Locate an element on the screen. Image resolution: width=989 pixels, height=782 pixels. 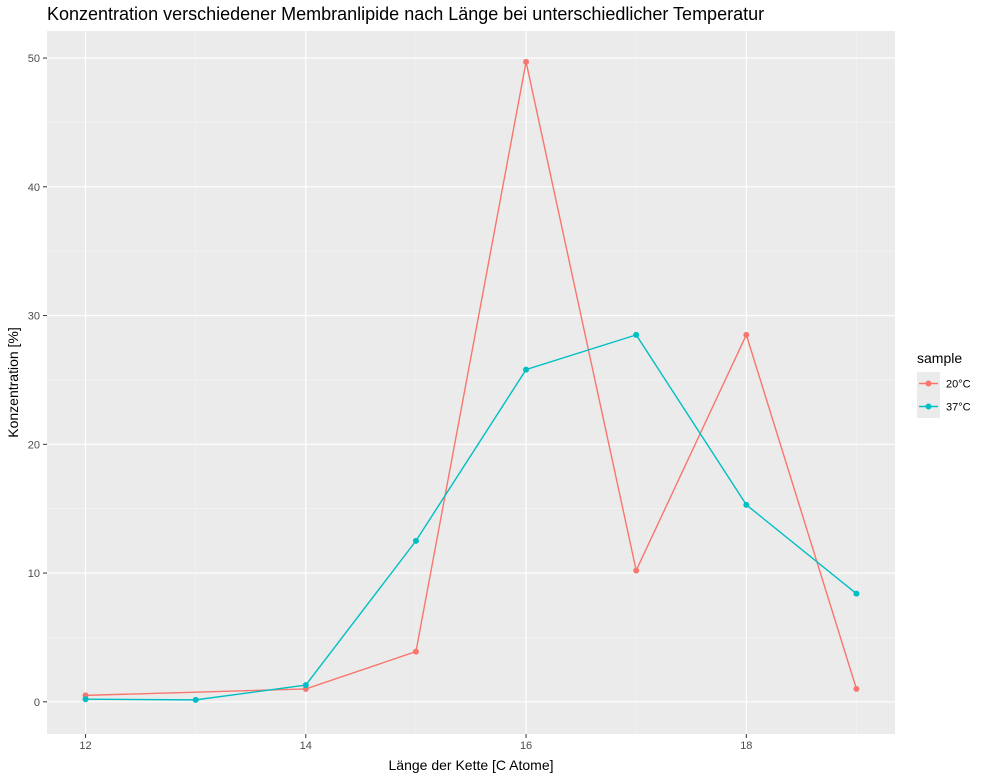
x-tick-labels: 12 14 16 18 is located at coordinates (415, 746).